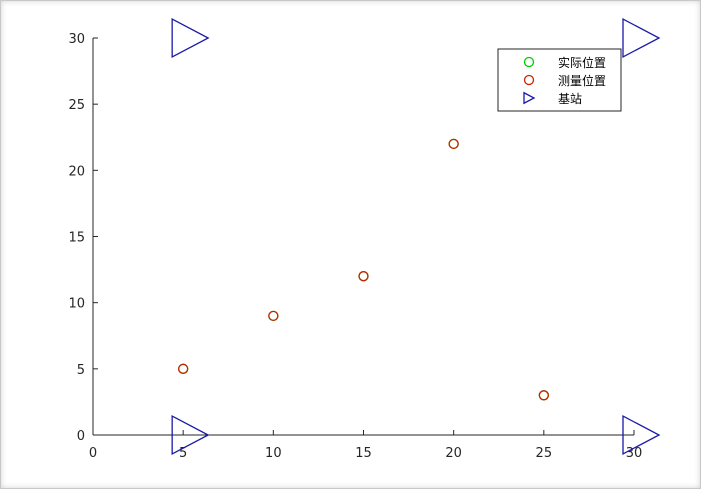  Describe the element at coordinates (453, 453) in the screenshot. I see `x-tick-label: 20` at that location.